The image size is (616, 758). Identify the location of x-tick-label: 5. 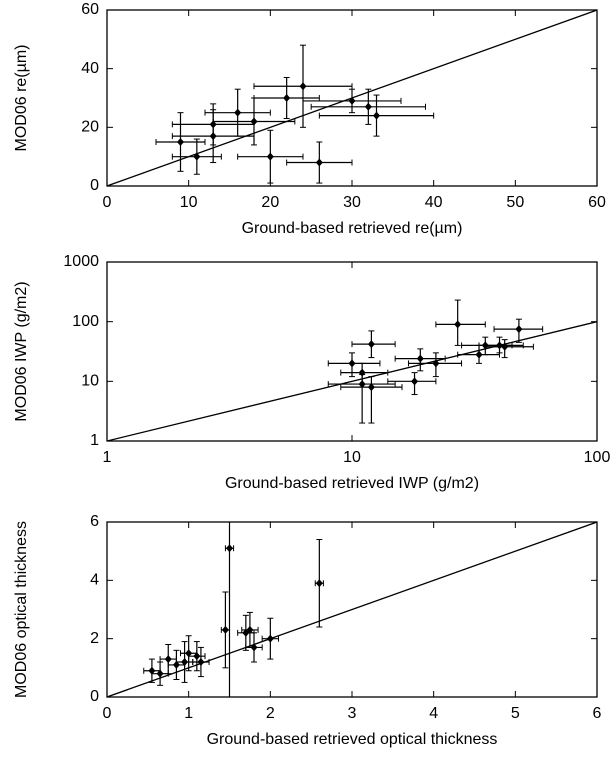
(515, 713).